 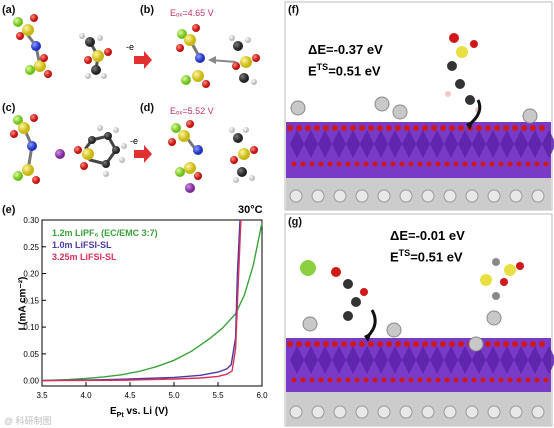 What do you see at coordinates (130, 395) in the screenshot?
I see `x-tick-label: 4.5` at bounding box center [130, 395].